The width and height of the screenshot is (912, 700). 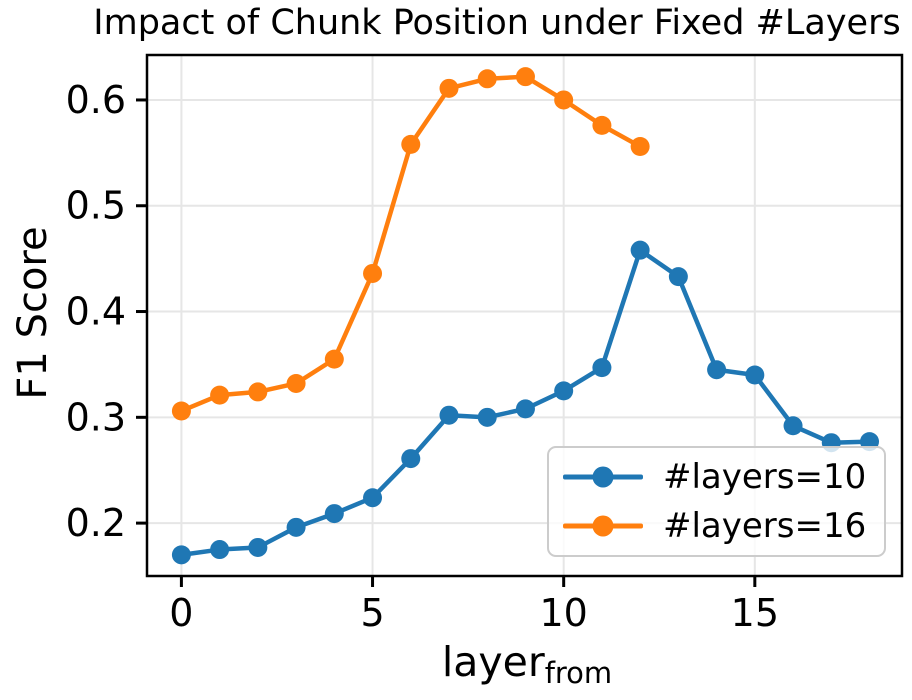 I want to click on marker-layers10-x8, so click(x=487, y=417).